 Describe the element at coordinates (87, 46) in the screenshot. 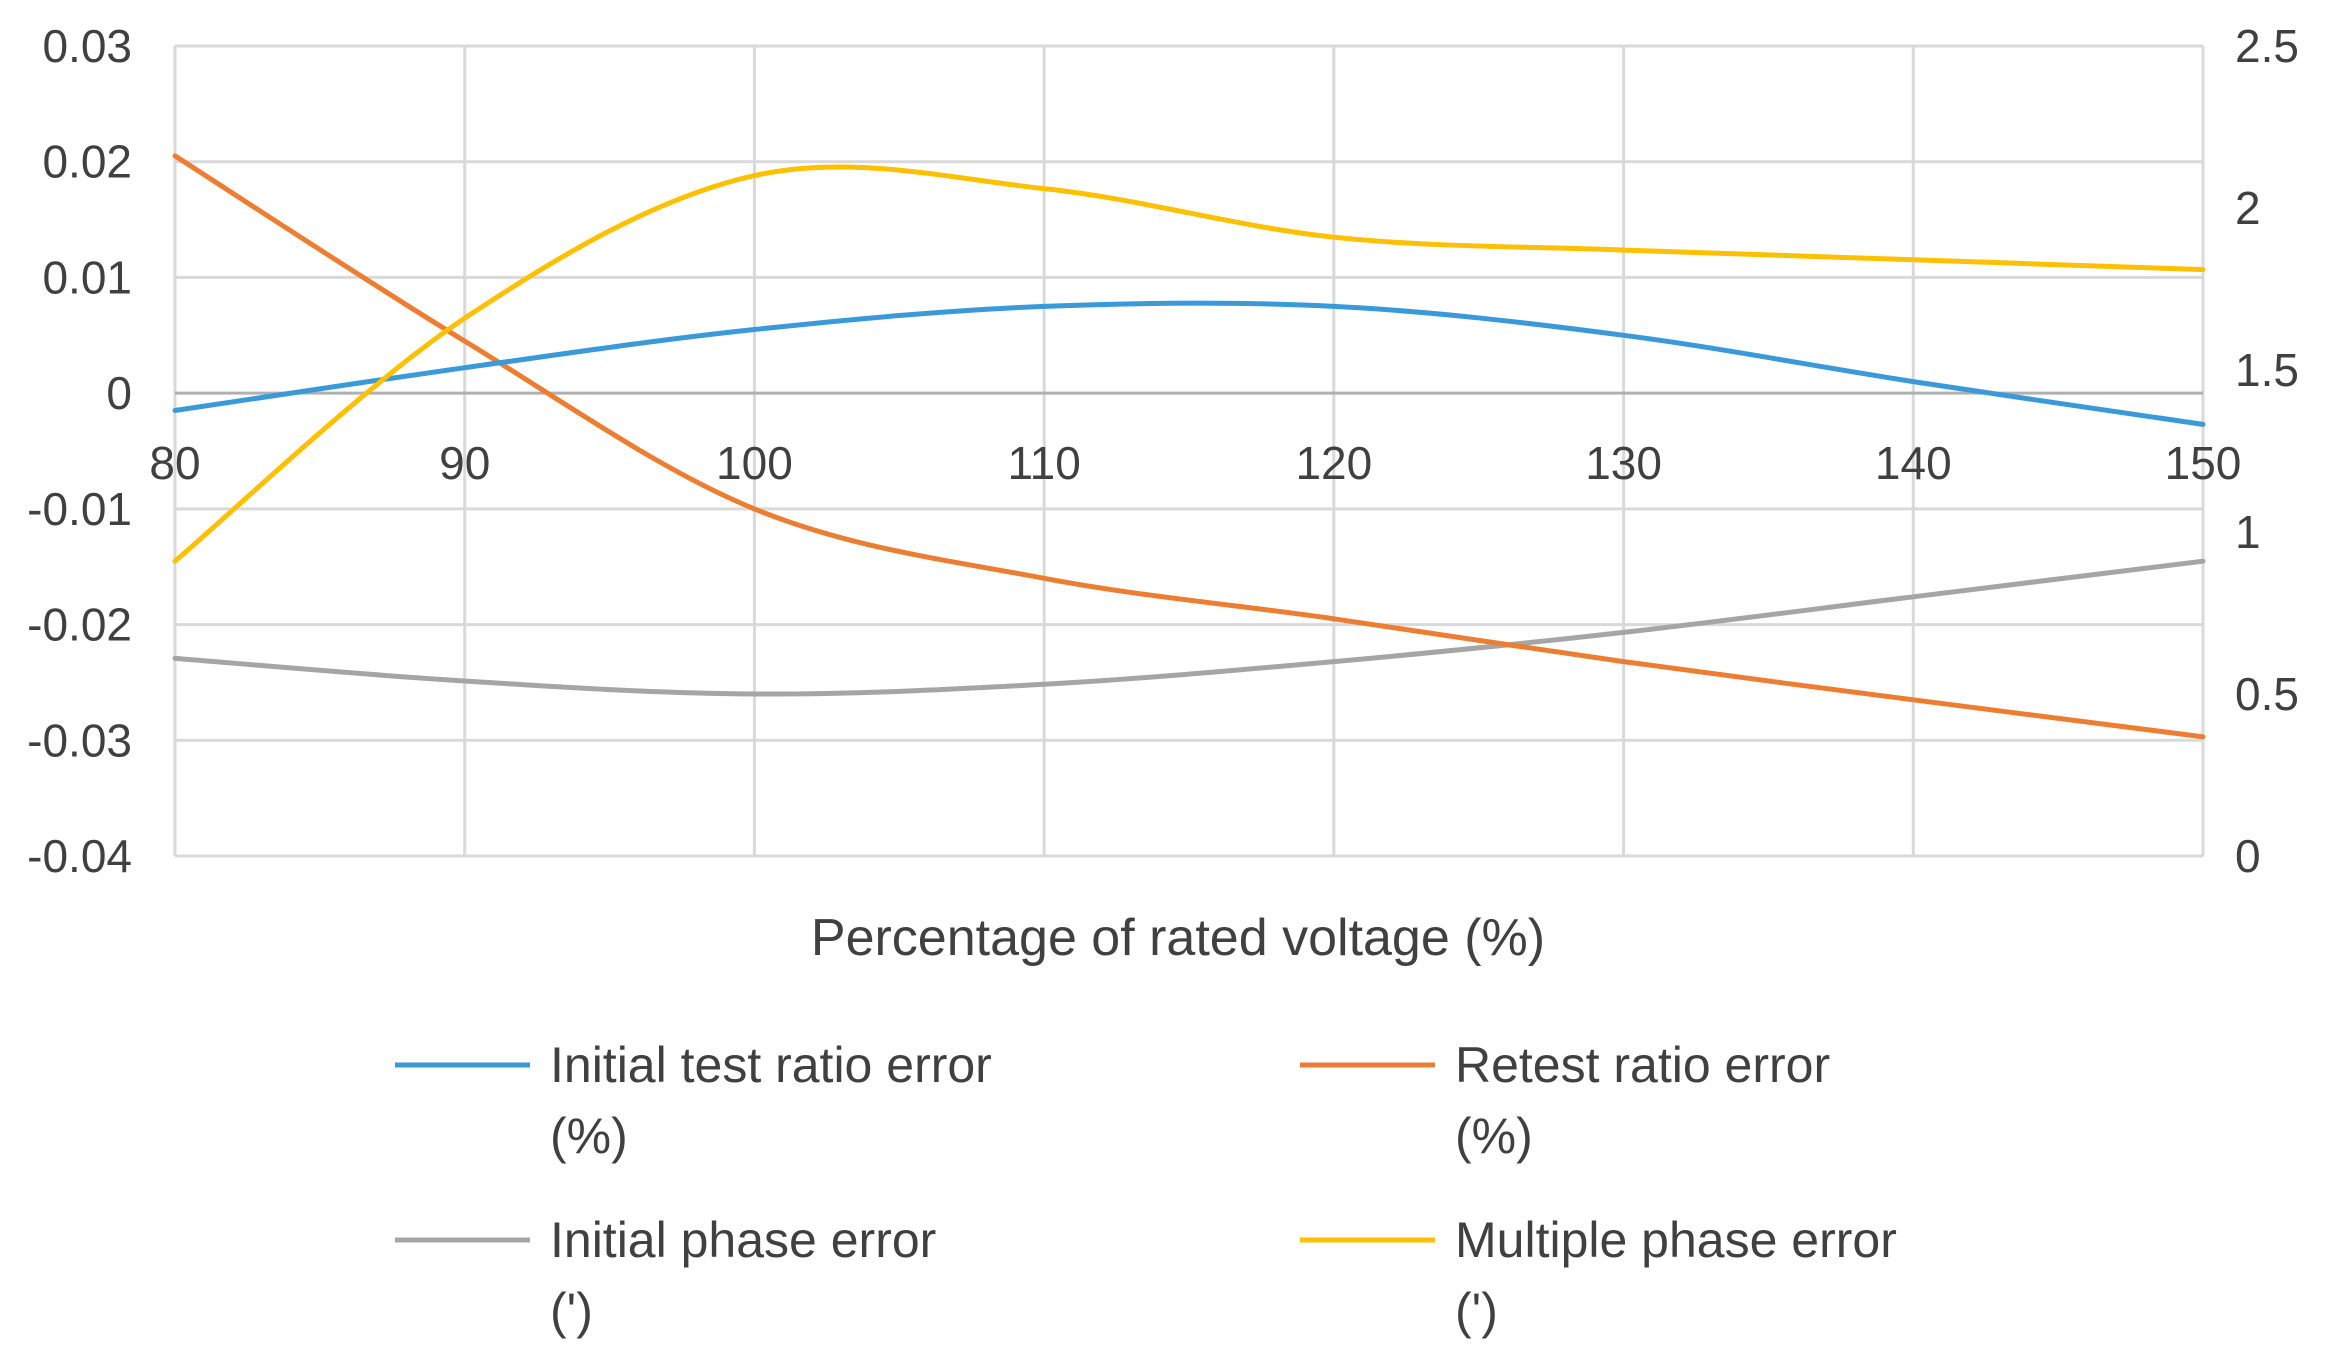

I see `left-y-tick-label: 0.03` at that location.